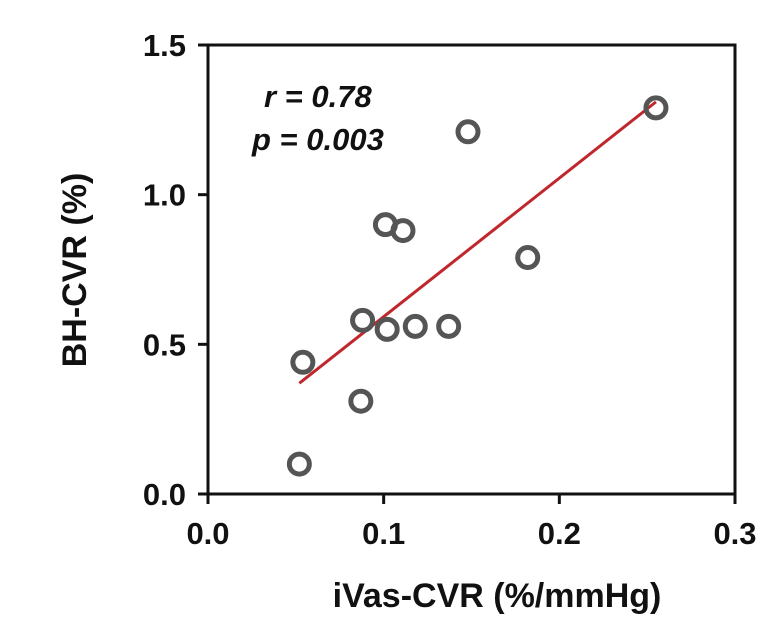  What do you see at coordinates (75, 270) in the screenshot?
I see `y-axis-title: BH-CVR (%)` at bounding box center [75, 270].